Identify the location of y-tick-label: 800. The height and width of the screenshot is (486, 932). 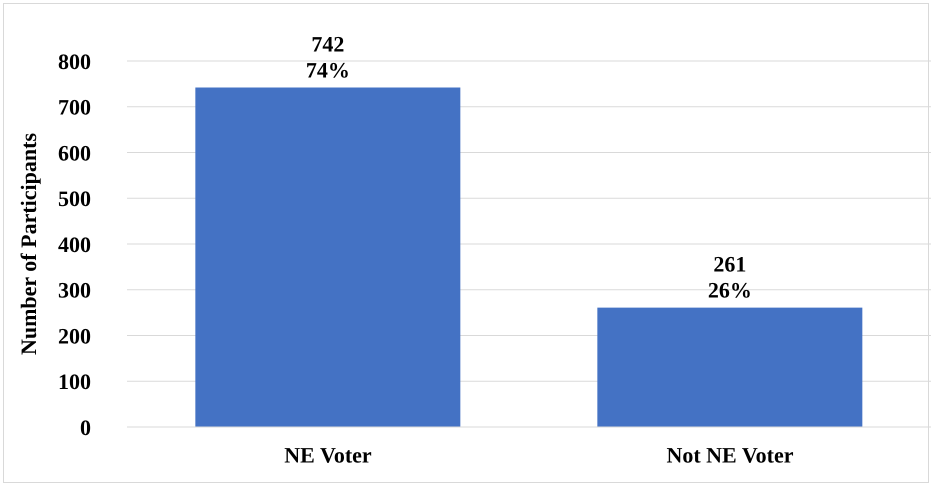
(74, 61).